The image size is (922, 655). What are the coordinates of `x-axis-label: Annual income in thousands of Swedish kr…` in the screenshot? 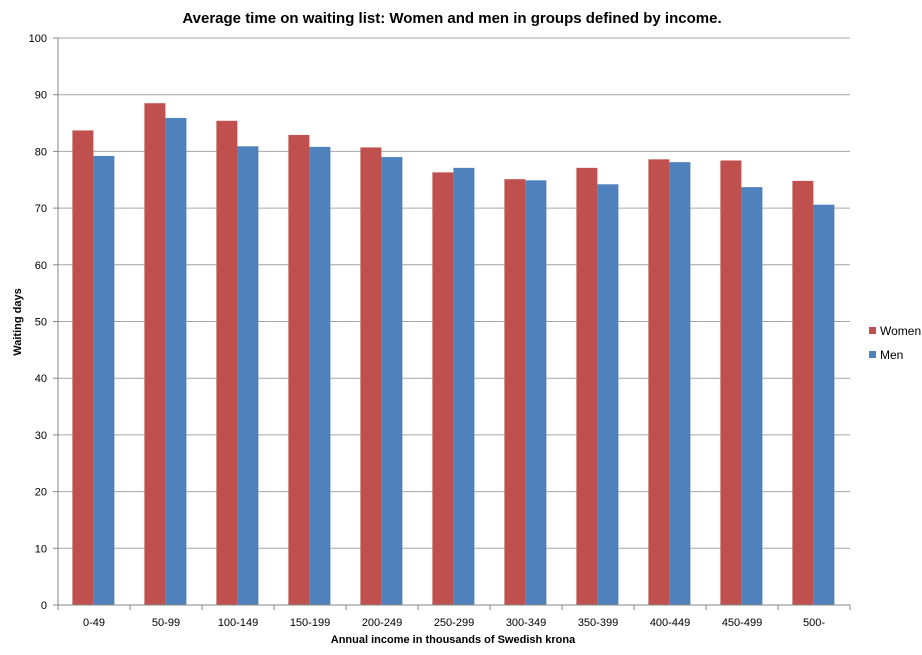 It's located at (453, 640).